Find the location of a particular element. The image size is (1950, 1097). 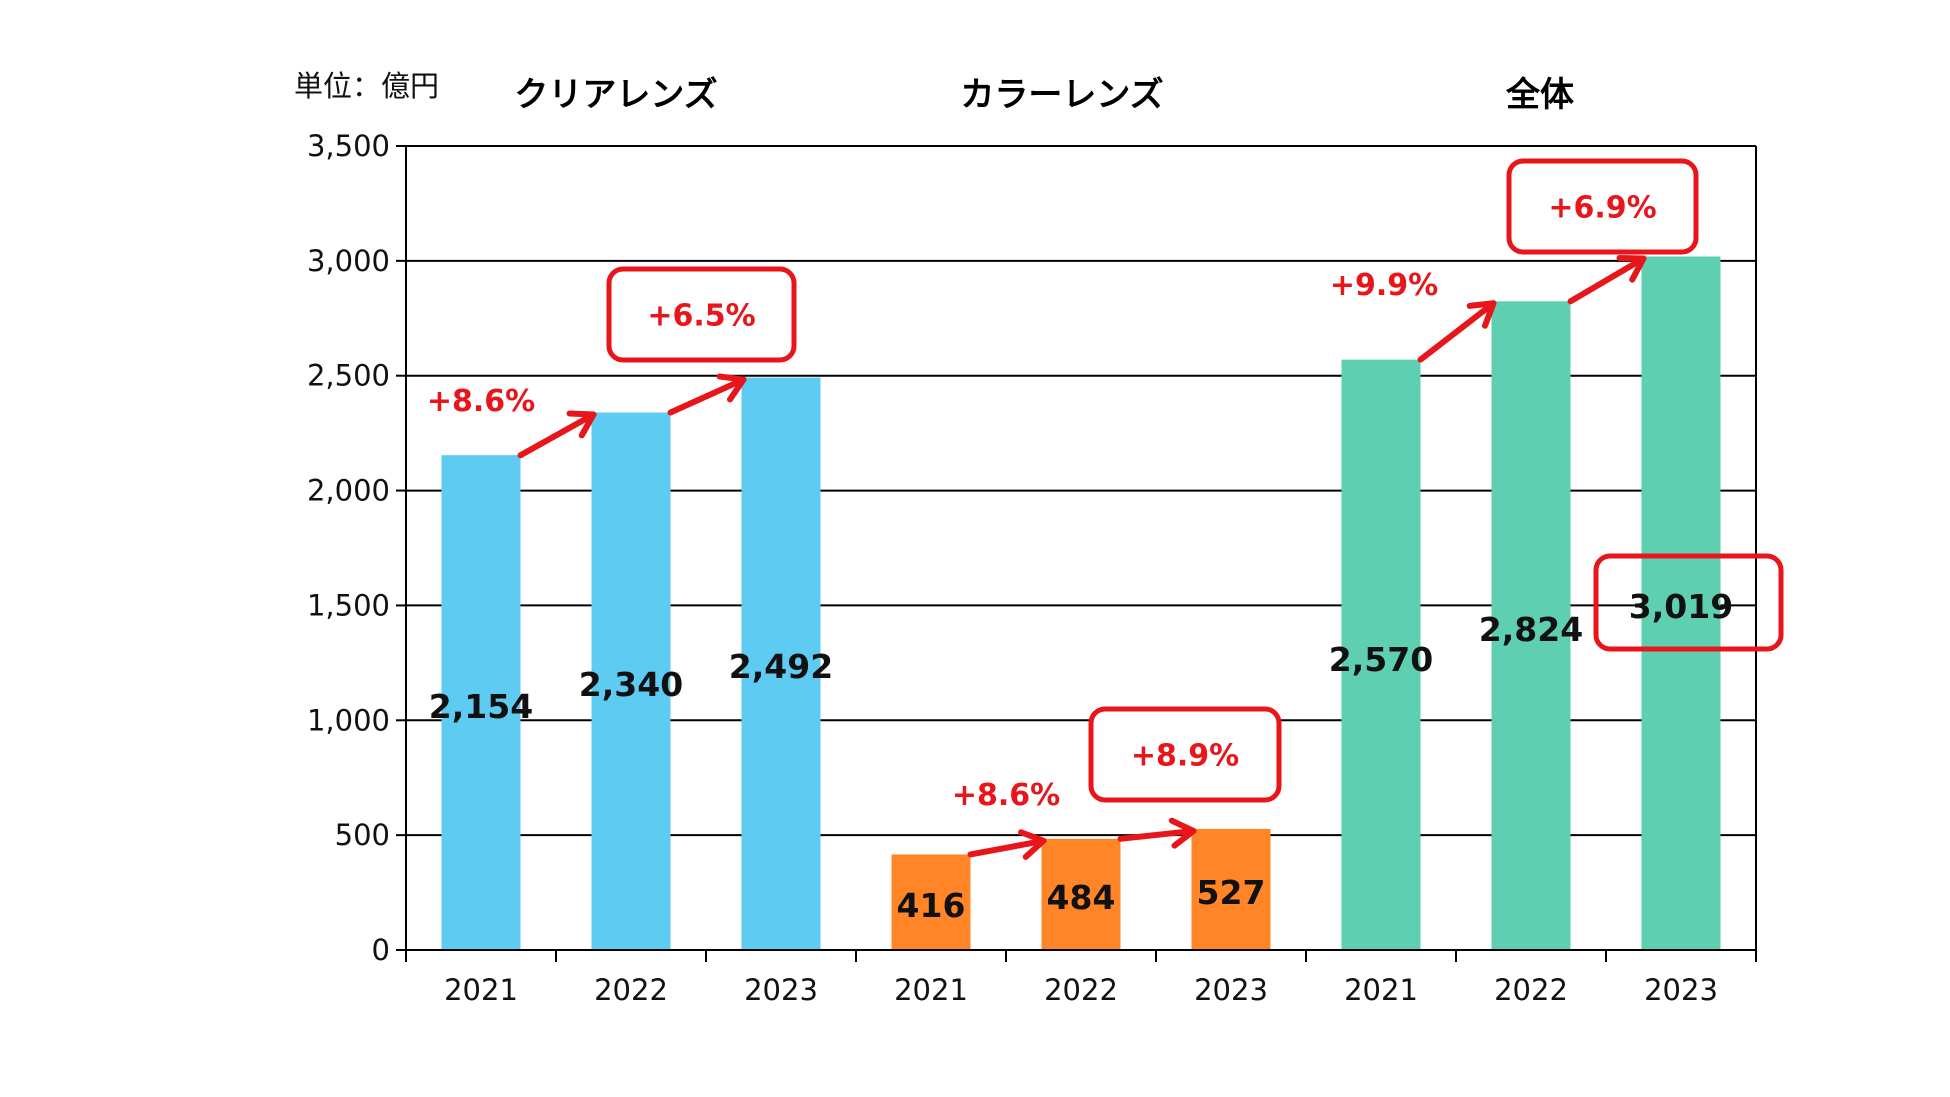

value-label: 484 is located at coordinates (1081, 897).